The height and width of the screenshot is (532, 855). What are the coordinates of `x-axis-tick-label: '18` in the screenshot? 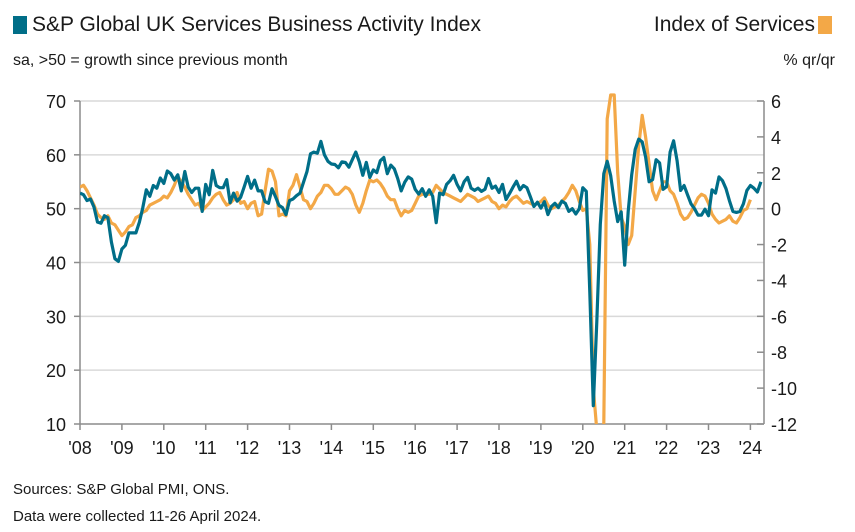 It's located at (498, 448).